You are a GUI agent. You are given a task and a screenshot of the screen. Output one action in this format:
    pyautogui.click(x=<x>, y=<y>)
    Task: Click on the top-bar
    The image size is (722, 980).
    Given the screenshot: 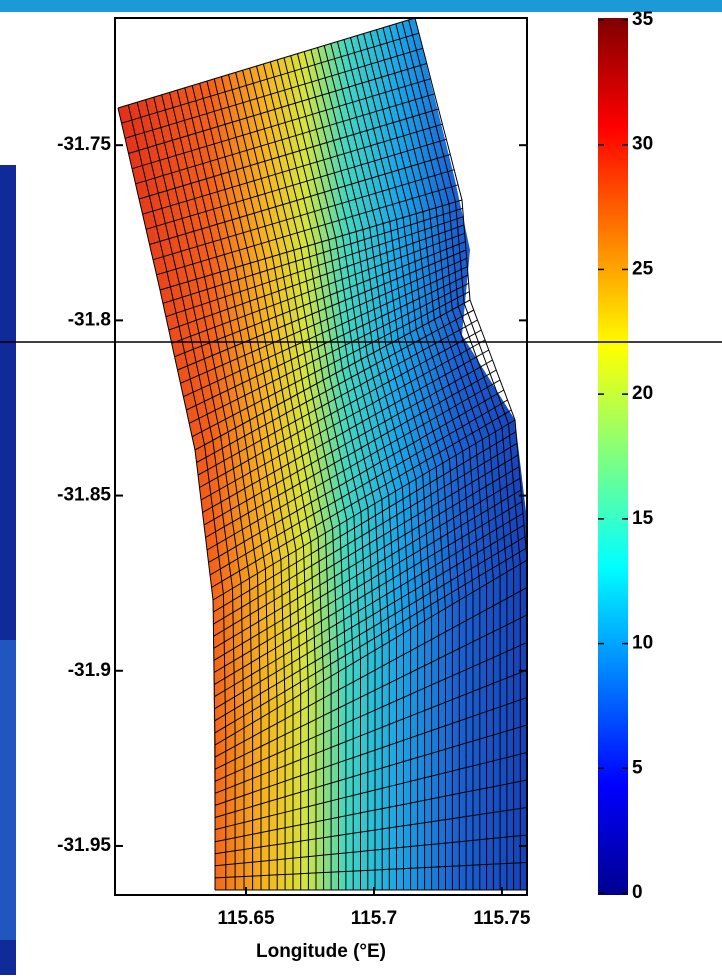 What is the action you would take?
    pyautogui.click(x=361, y=6)
    